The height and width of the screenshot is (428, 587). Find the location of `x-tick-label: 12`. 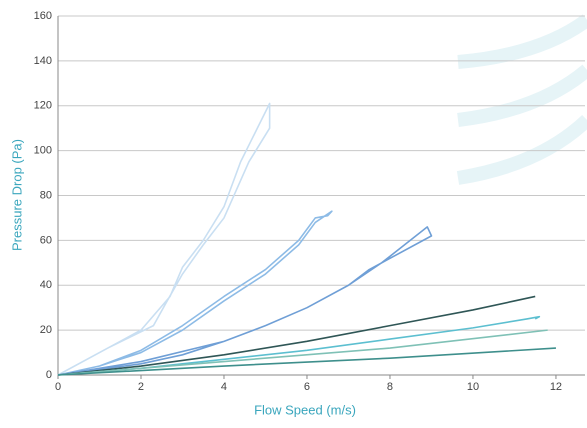

x-tick-label: 12 is located at coordinates (556, 387).